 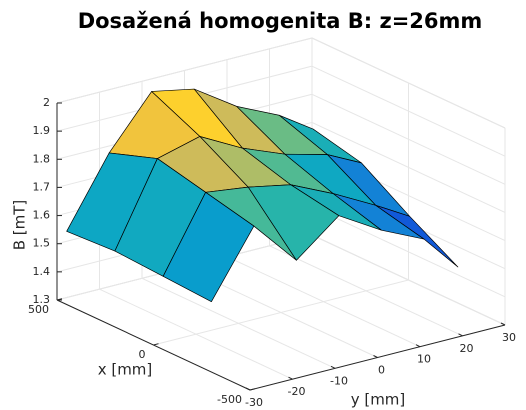 I want to click on y-tick-label: 30, so click(x=509, y=337).